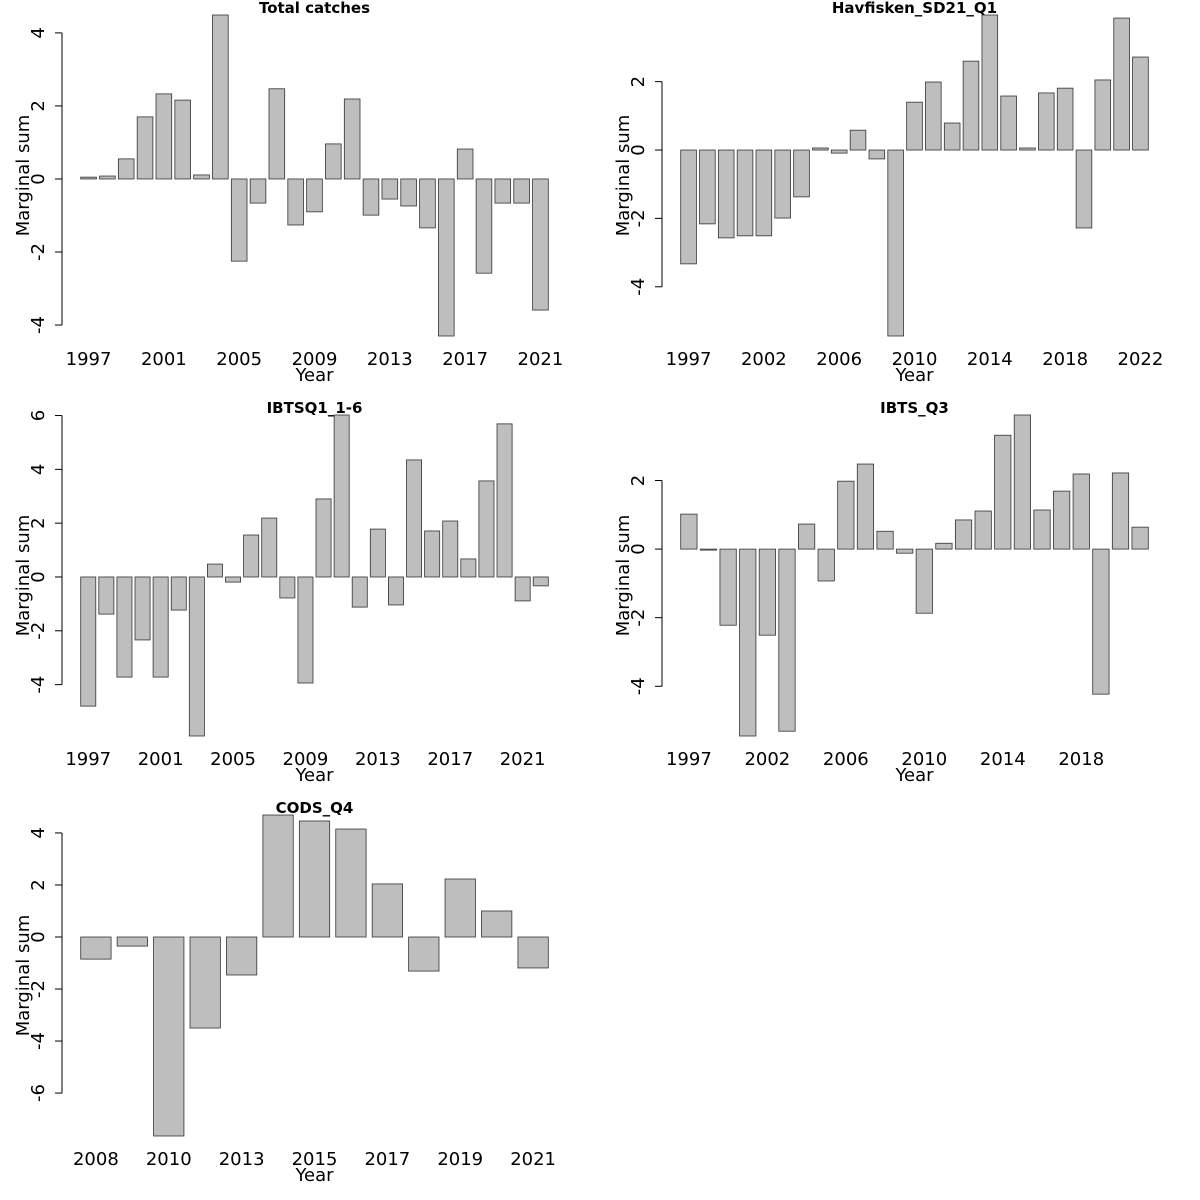 The height and width of the screenshot is (1200, 1200). Describe the element at coordinates (541, 359) in the screenshot. I see `x-tick-label: 2021` at that location.